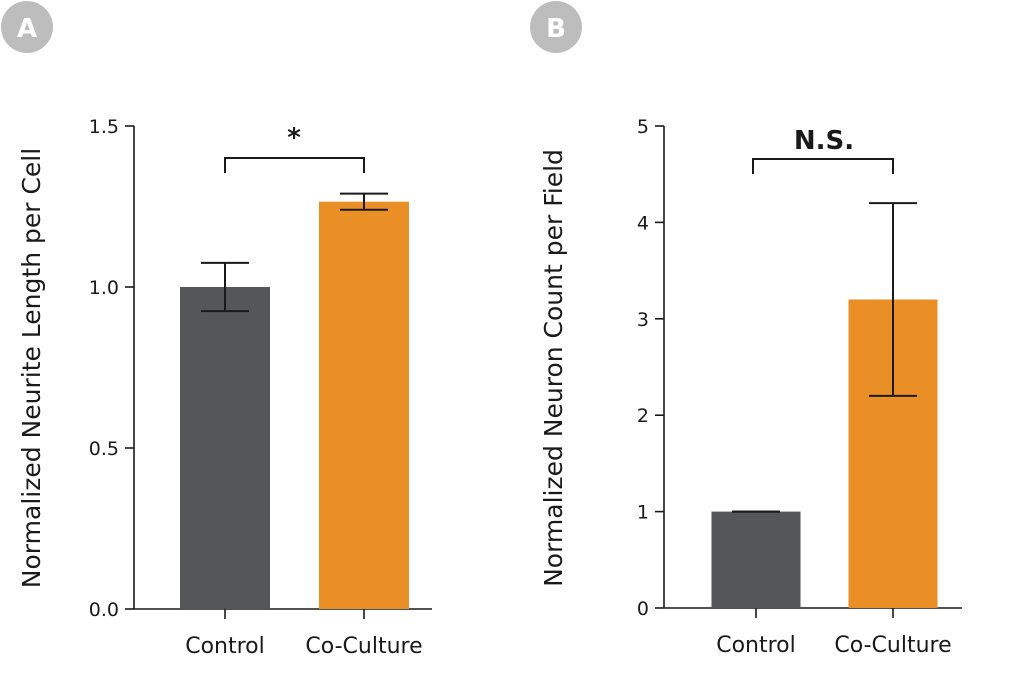 The width and height of the screenshot is (1012, 698). Describe the element at coordinates (104, 449) in the screenshot. I see `y-tick-label: 0.5` at that location.